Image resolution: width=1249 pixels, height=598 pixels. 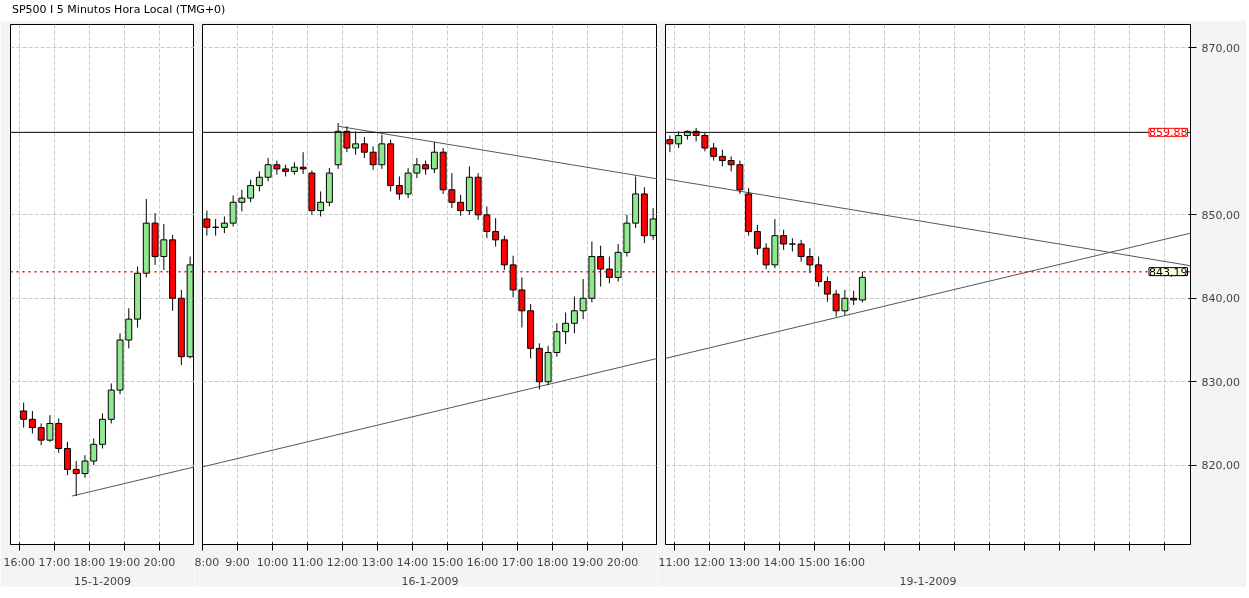 What do you see at coordinates (1168, 133) in the screenshot?
I see `ref-line-label: 859,88` at bounding box center [1168, 133].